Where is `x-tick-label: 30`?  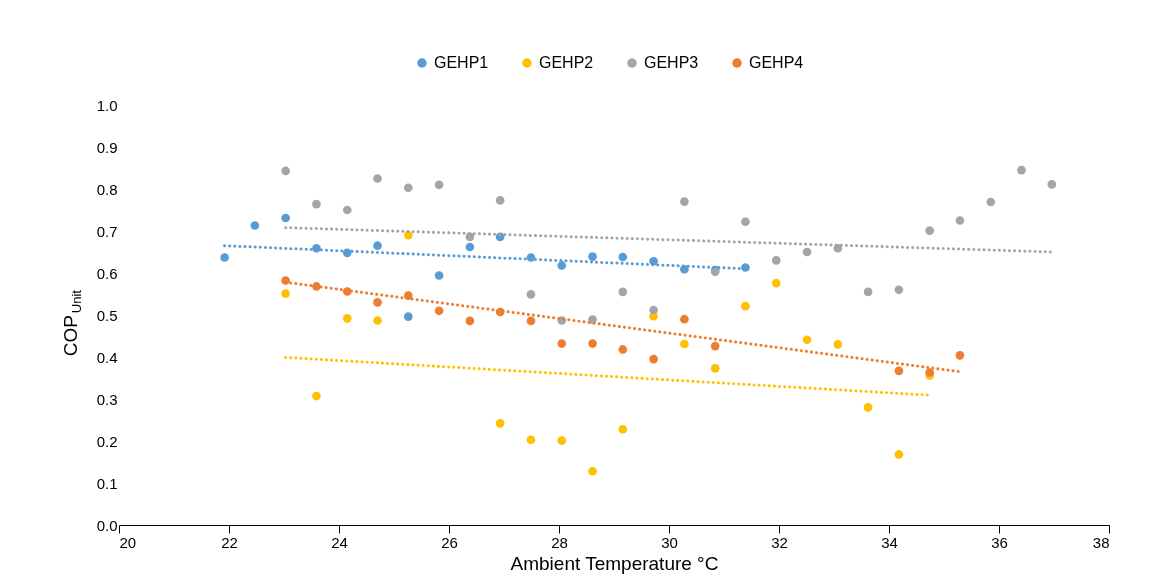
x-tick-label: 30 is located at coordinates (669, 542).